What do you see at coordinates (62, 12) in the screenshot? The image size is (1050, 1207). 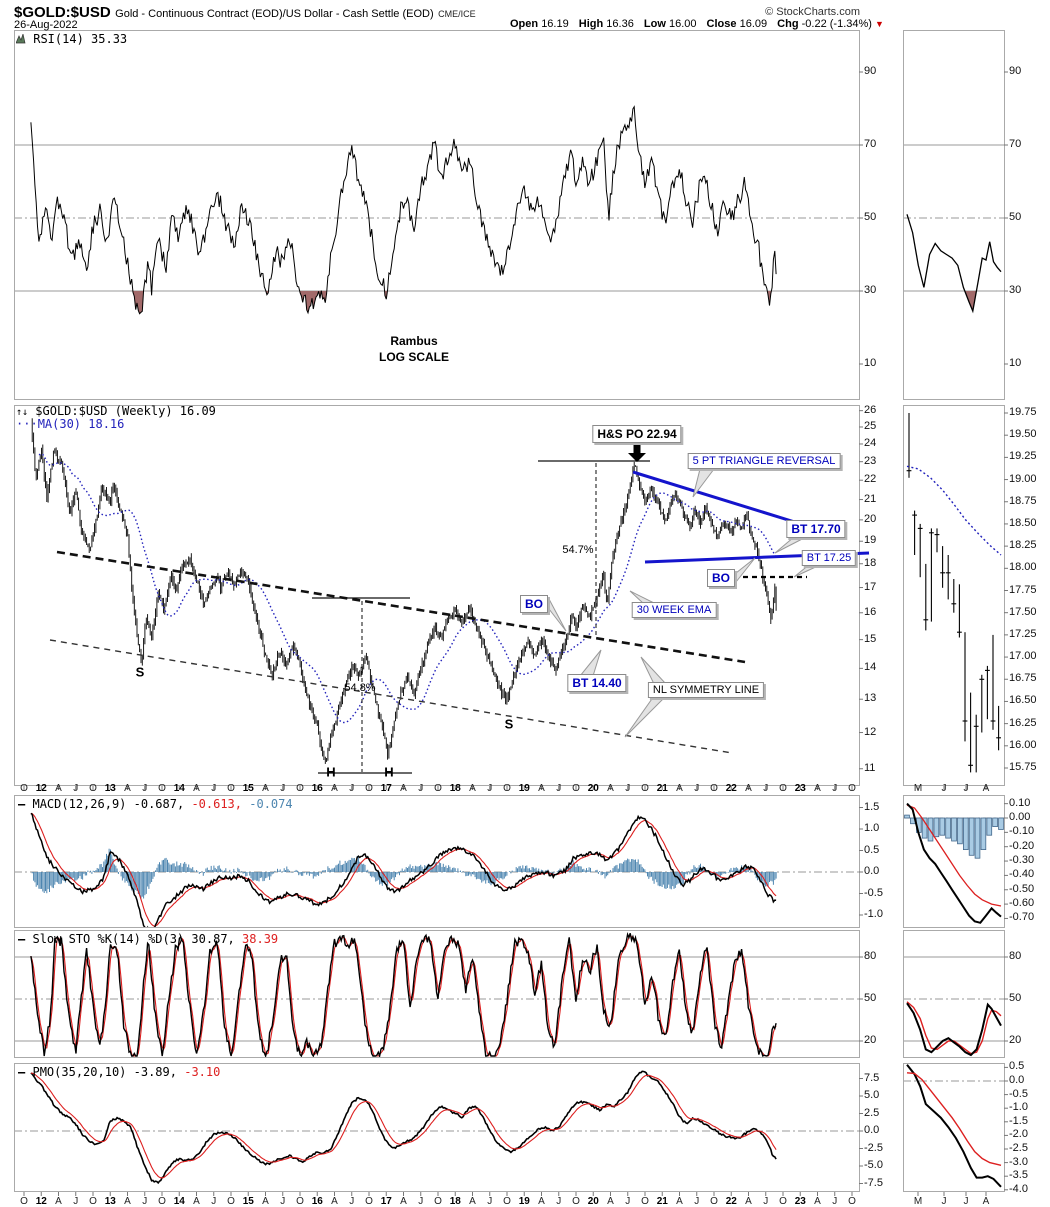 I see `ticker-symbol: $GOLD:$USD` at bounding box center [62, 12].